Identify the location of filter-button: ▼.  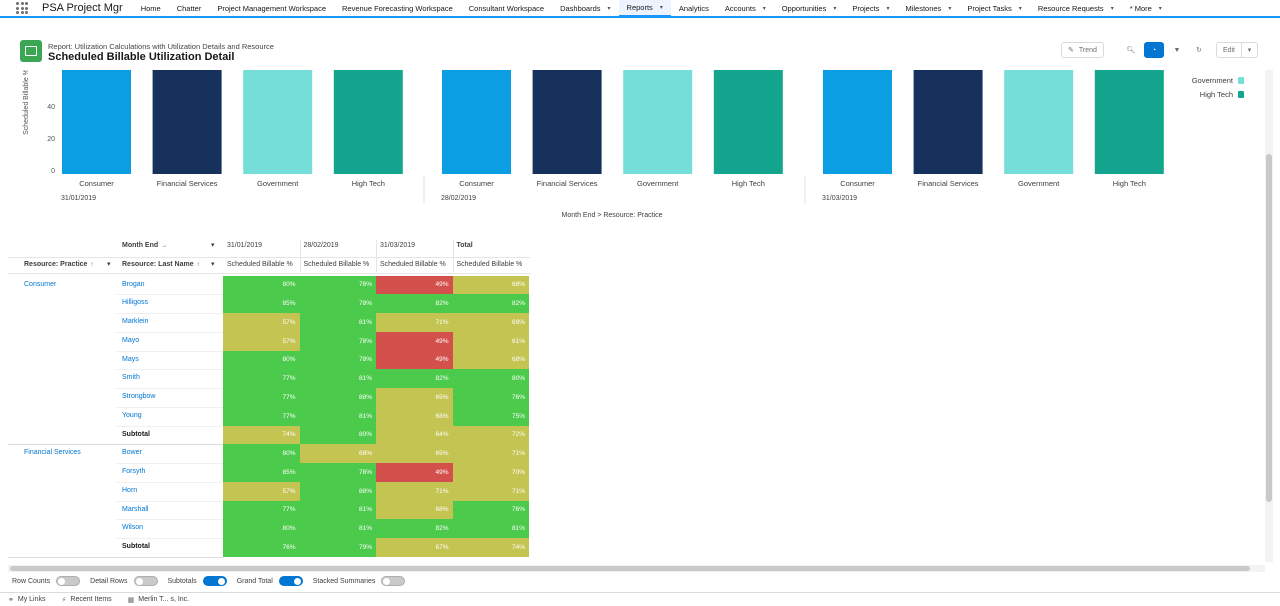
(1176, 50).